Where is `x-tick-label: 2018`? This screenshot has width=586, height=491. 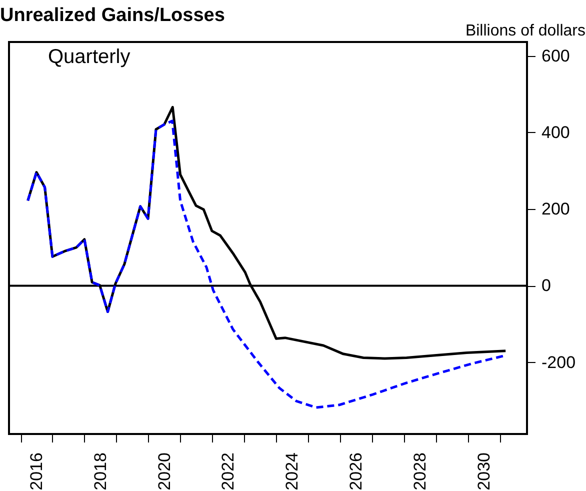 x-tick-label: 2018 is located at coordinates (100, 471).